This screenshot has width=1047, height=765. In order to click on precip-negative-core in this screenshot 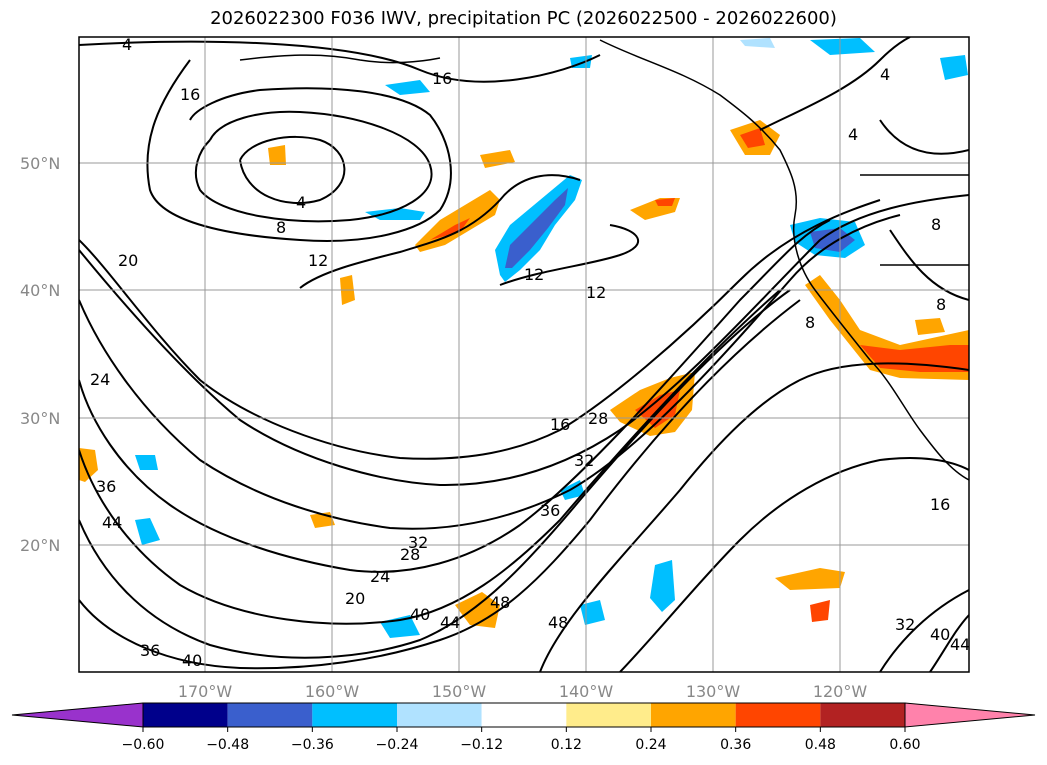, I will do `click(536, 228)`.